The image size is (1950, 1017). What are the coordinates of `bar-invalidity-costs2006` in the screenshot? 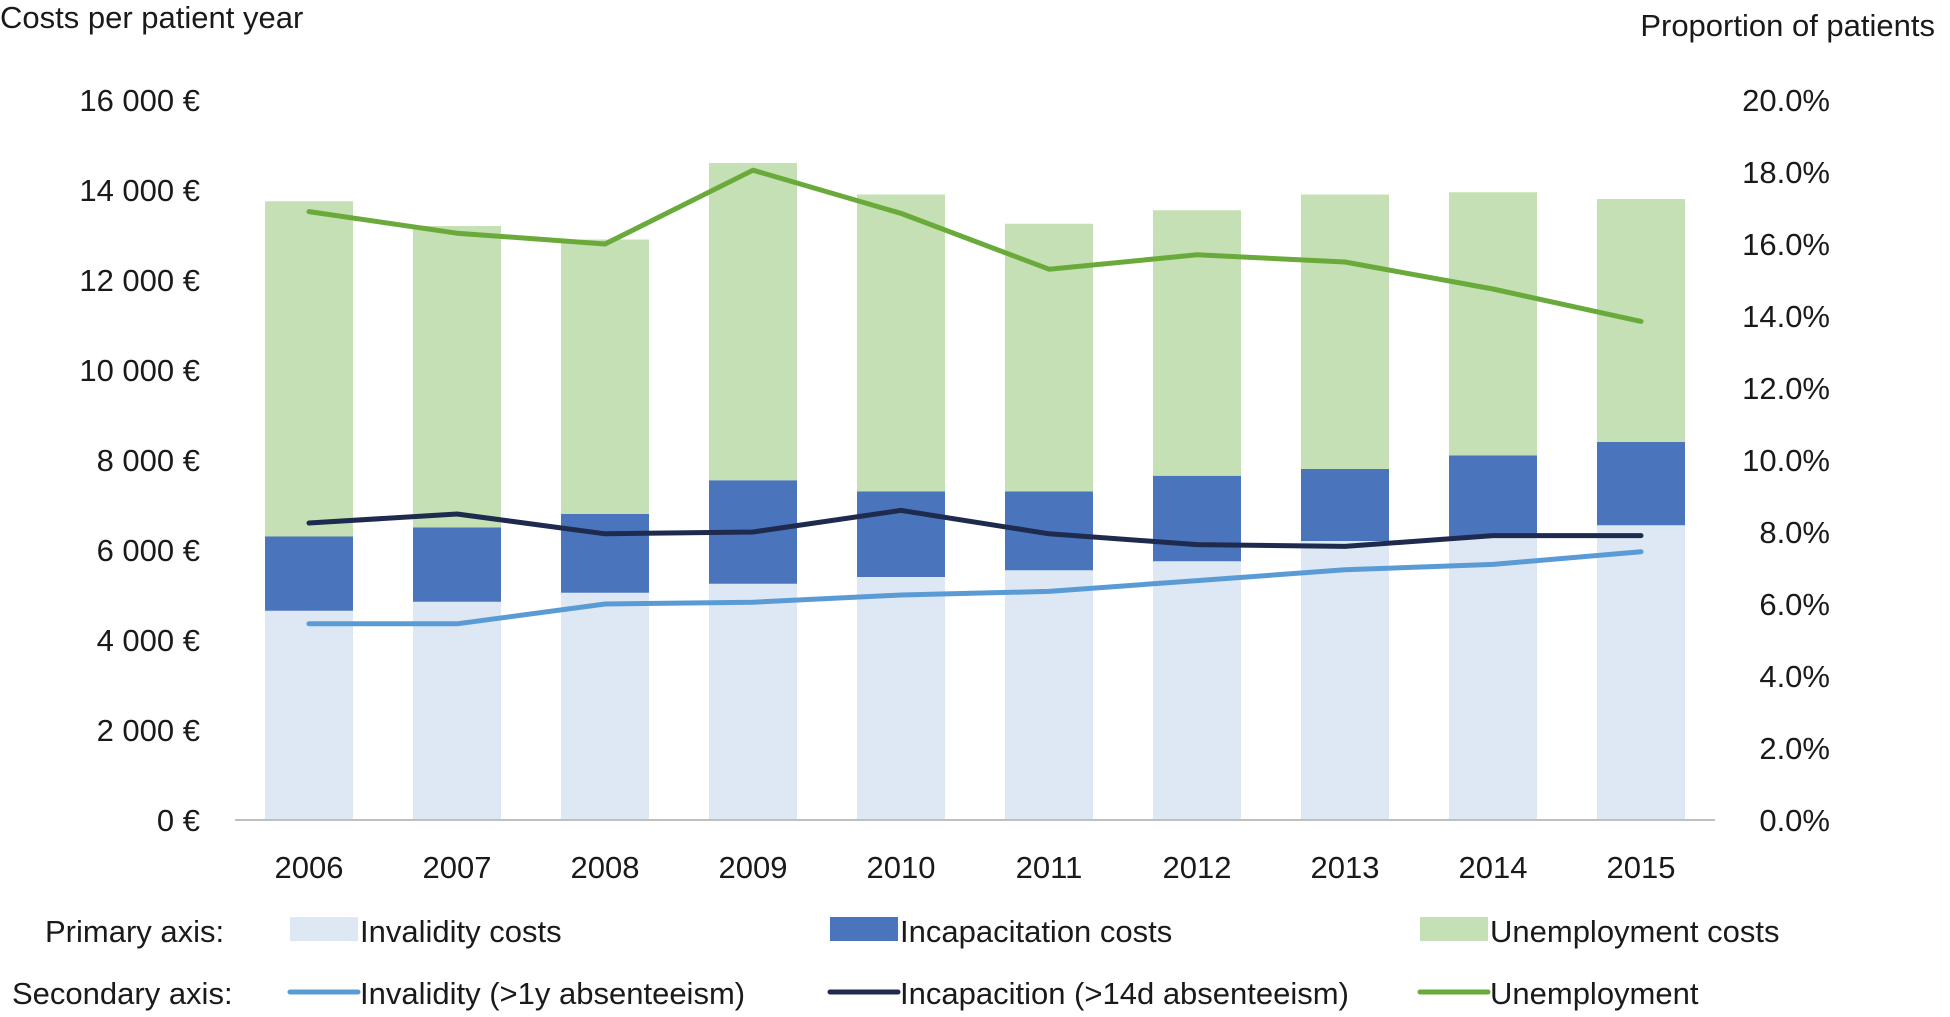 It's located at (309, 715).